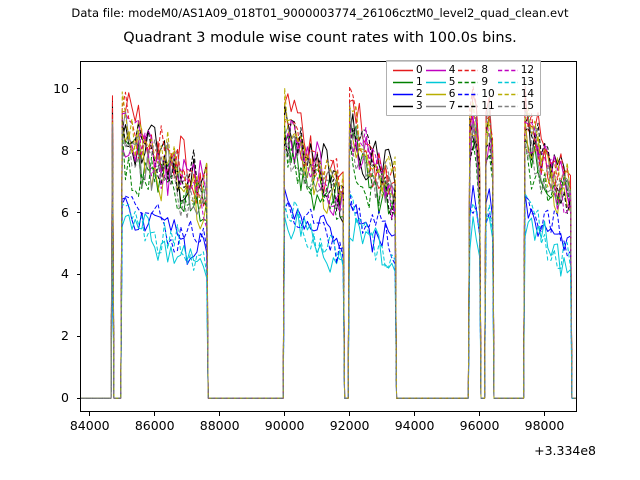  I want to click on x-tick-label: 86000, so click(154, 425).